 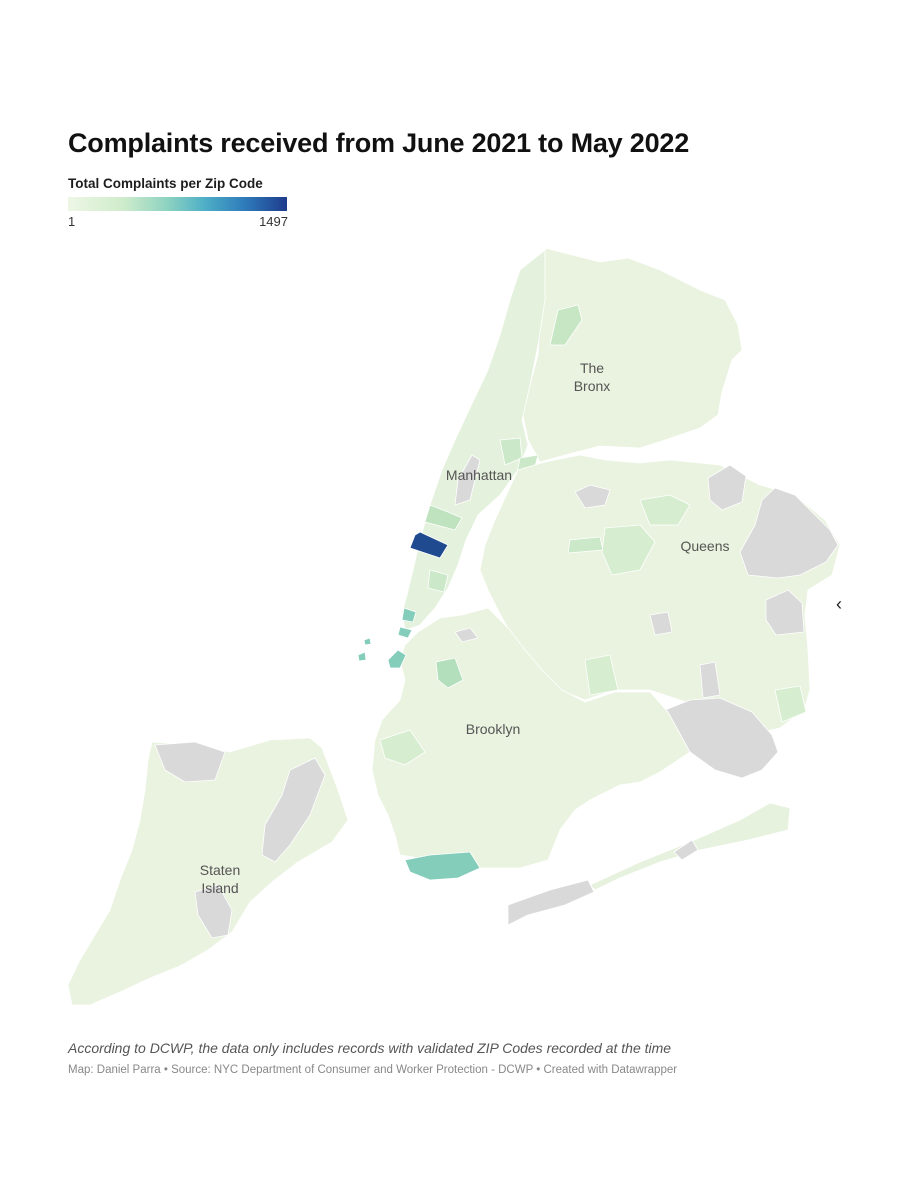 I want to click on legend-min-label: 1, so click(x=72, y=221).